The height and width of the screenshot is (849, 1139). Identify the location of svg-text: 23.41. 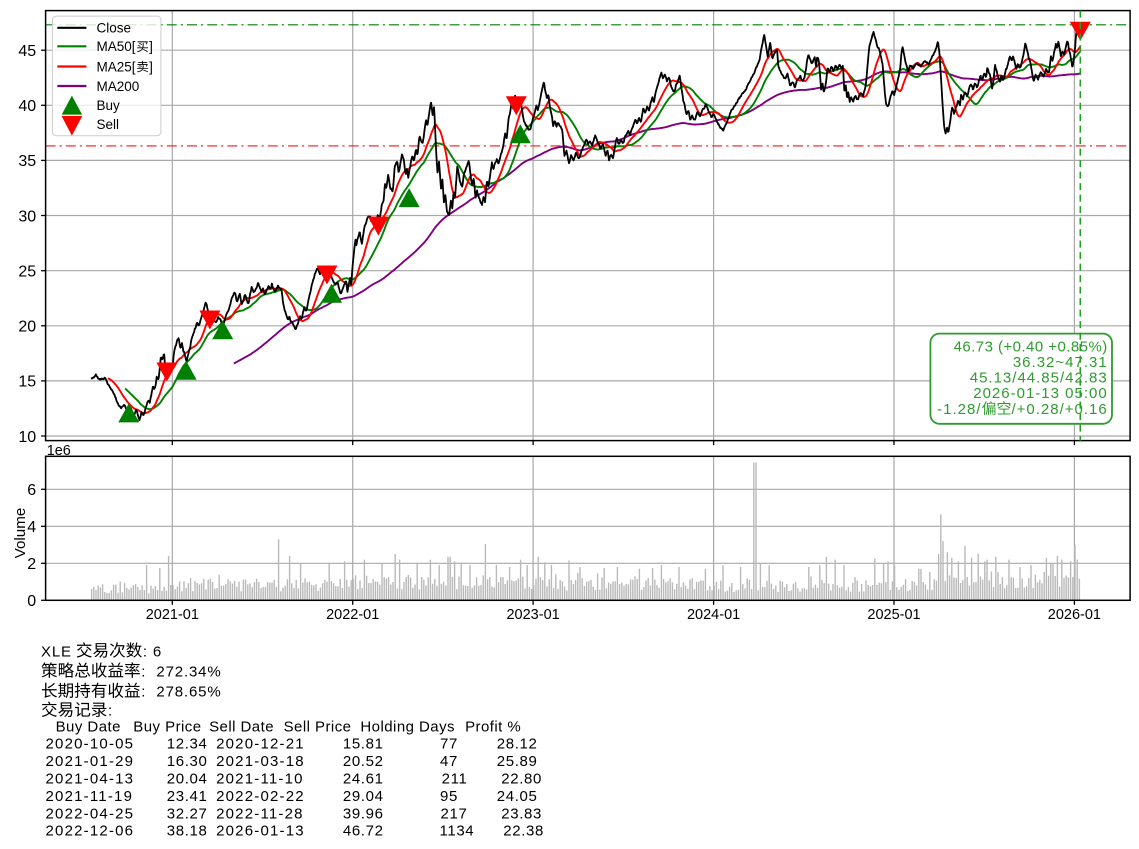
(187, 796).